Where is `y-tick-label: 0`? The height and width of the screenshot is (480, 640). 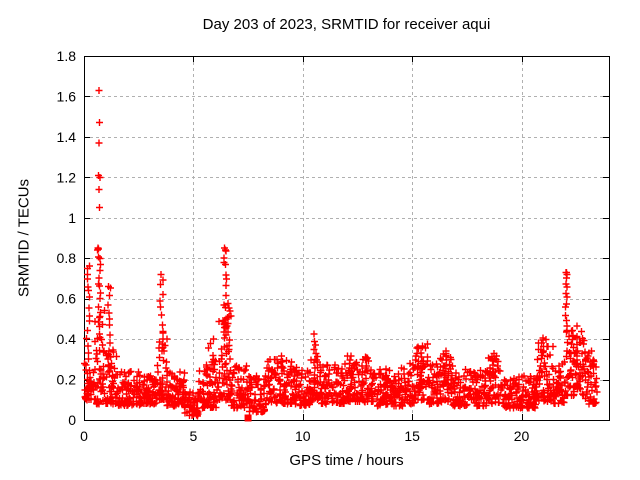 y-tick-label: 0 is located at coordinates (72, 420).